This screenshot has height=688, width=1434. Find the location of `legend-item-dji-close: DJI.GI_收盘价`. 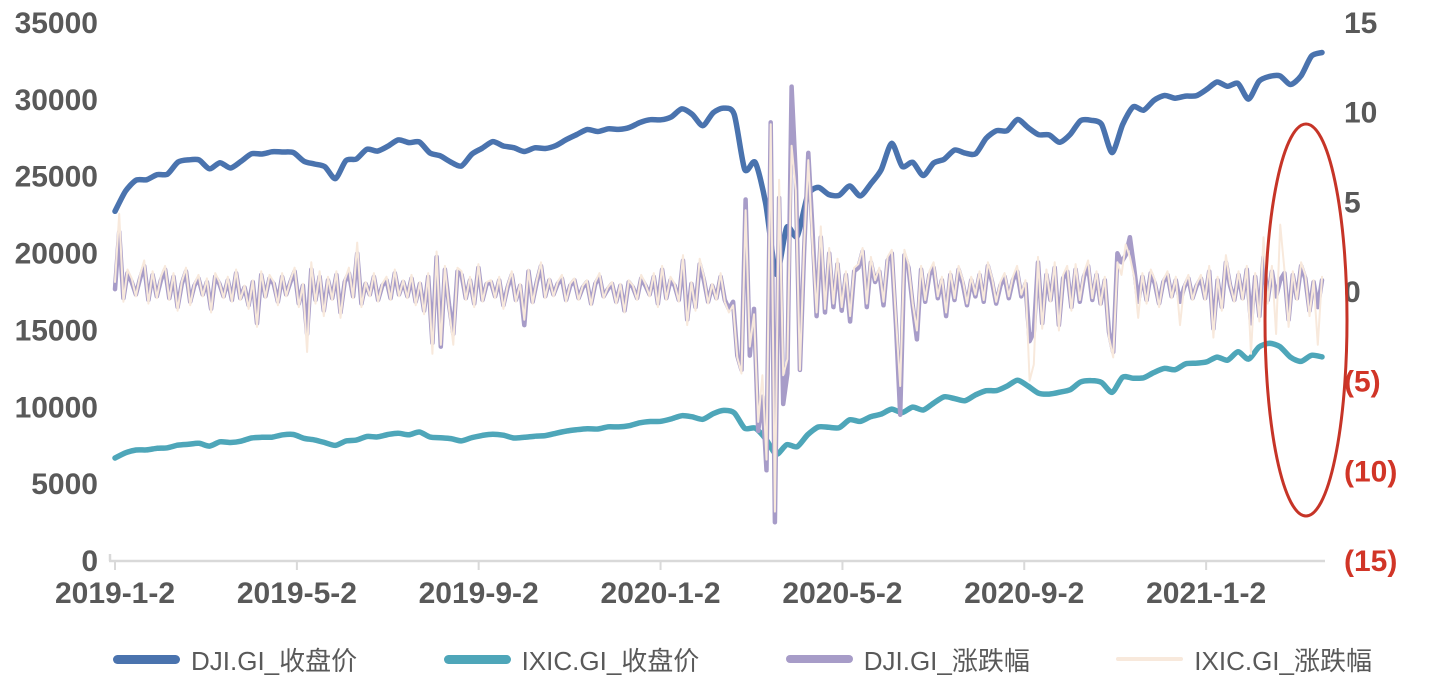

legend-item-dji-close: DJI.GI_收盘价 is located at coordinates (235, 659).